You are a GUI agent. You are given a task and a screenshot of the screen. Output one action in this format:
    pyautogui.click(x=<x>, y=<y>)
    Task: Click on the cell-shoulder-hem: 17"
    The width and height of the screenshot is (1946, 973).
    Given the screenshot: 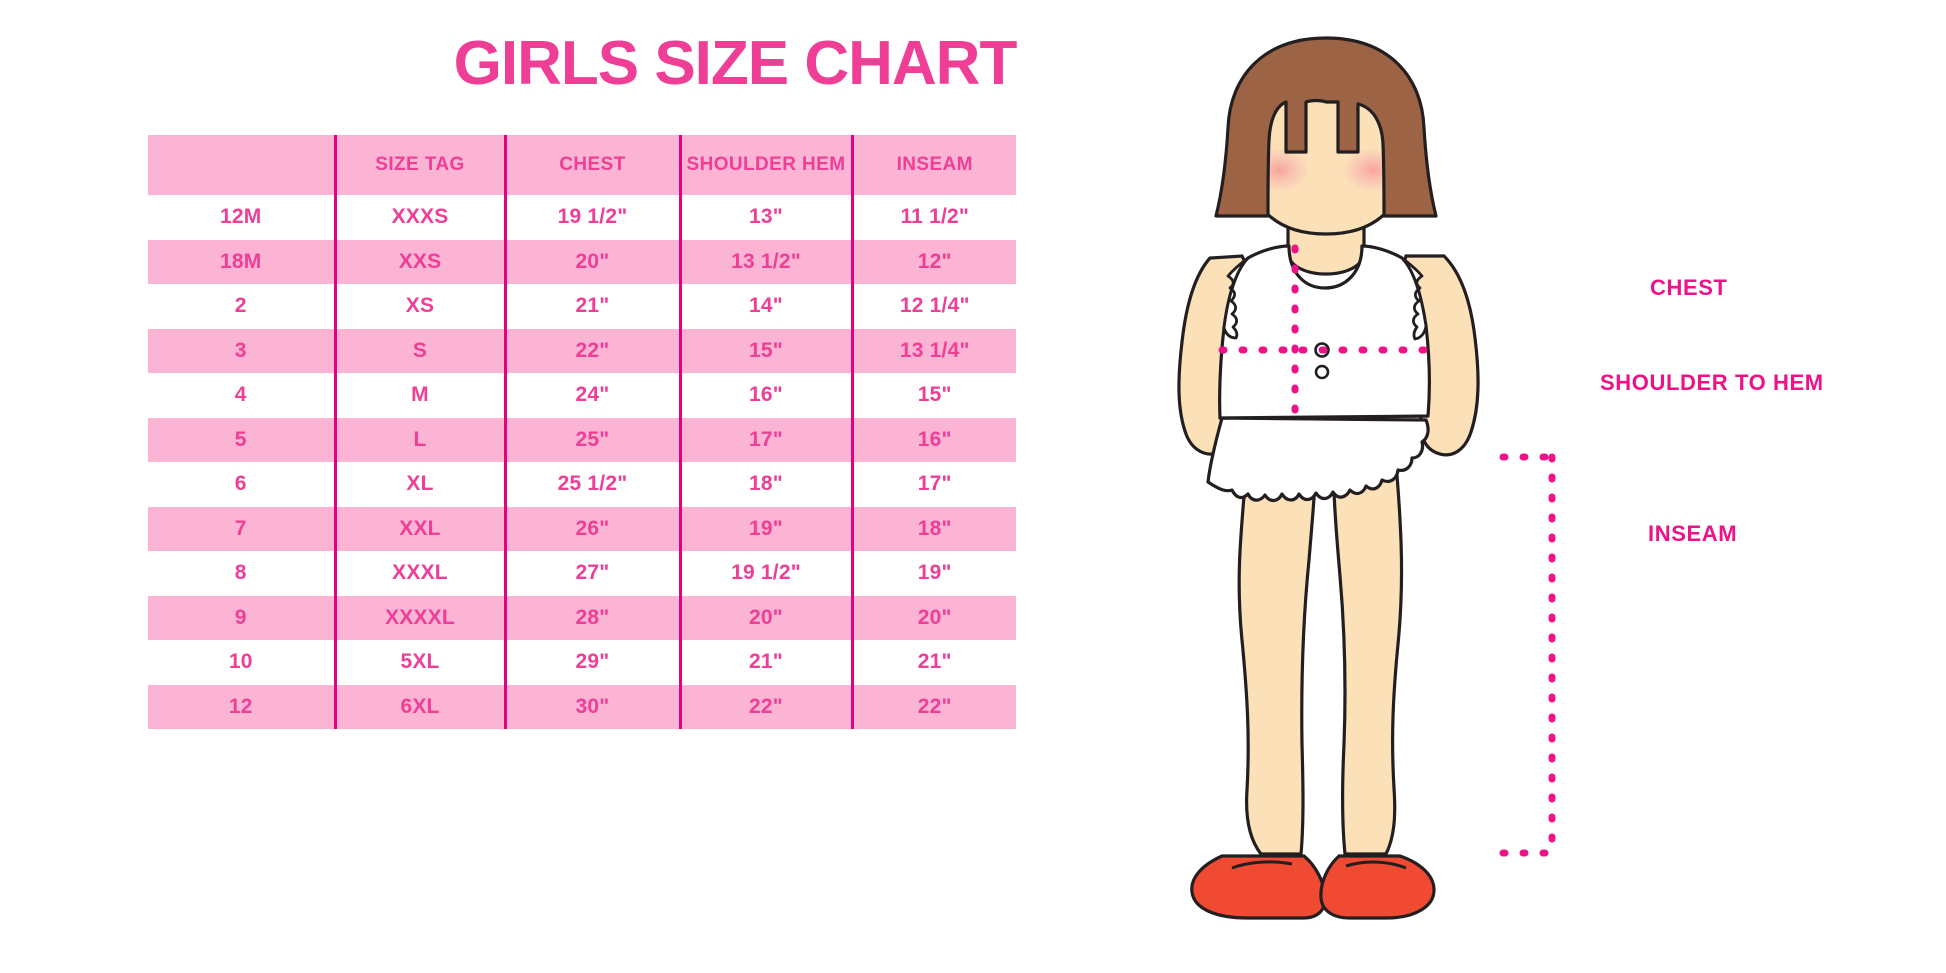 What is the action you would take?
    pyautogui.click(x=765, y=439)
    